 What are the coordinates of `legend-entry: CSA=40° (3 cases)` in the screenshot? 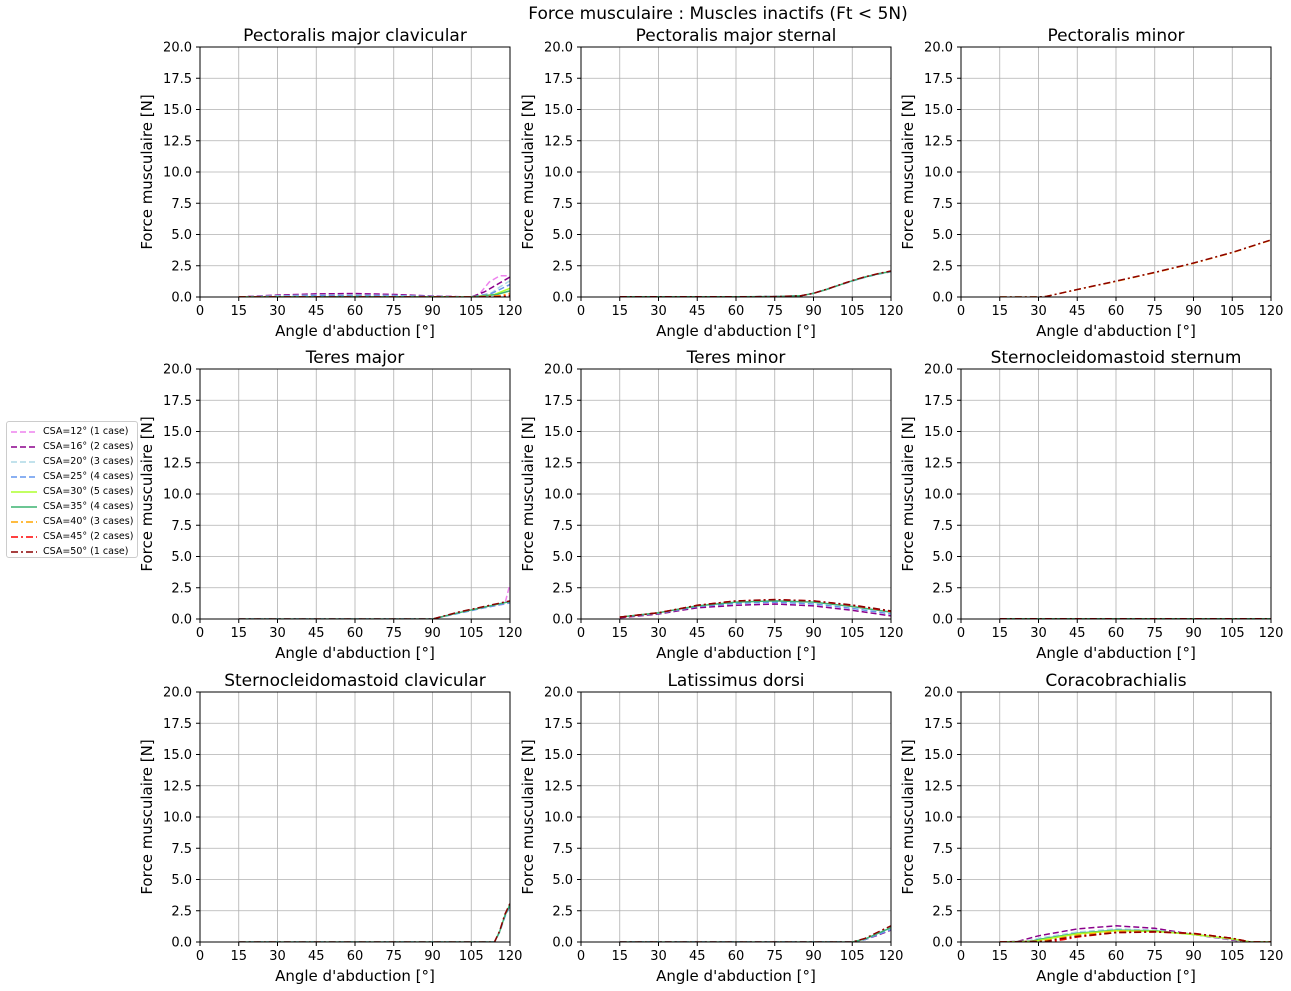 It's located at (72, 521).